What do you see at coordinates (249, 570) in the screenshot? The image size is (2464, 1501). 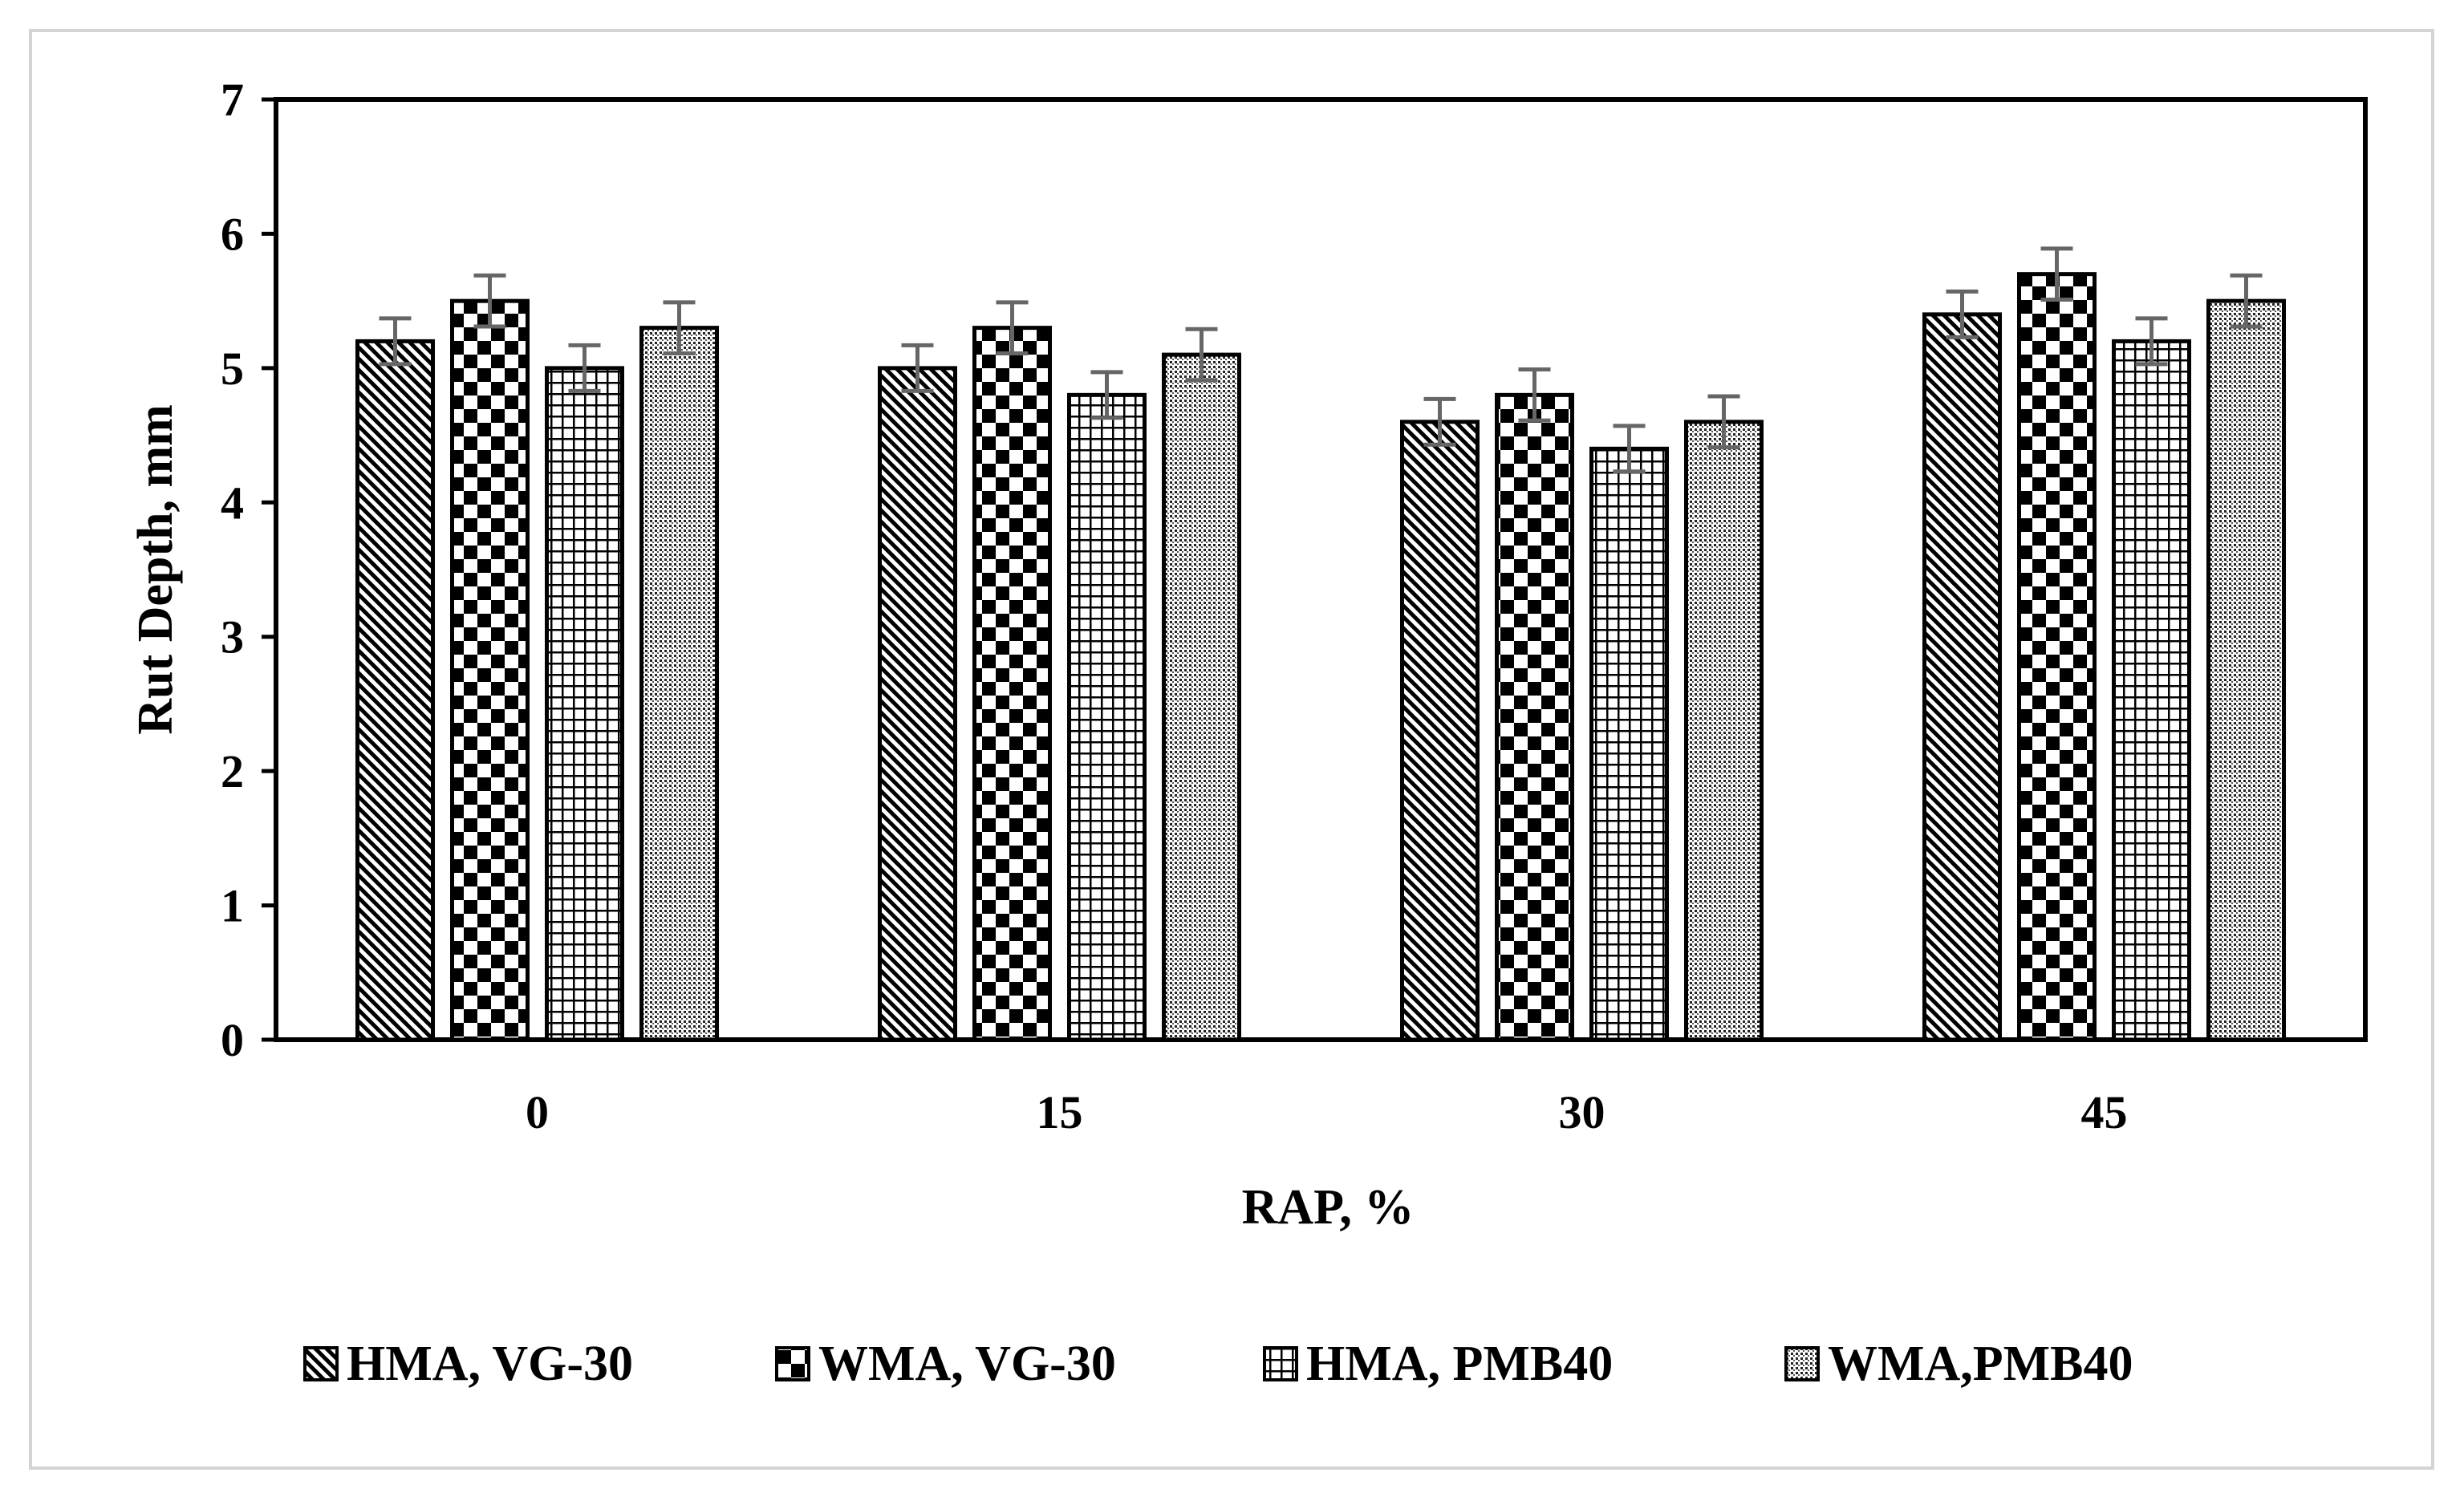 I see `y-axis-ticks: 0 1 2 3 4 5 6 7` at bounding box center [249, 570].